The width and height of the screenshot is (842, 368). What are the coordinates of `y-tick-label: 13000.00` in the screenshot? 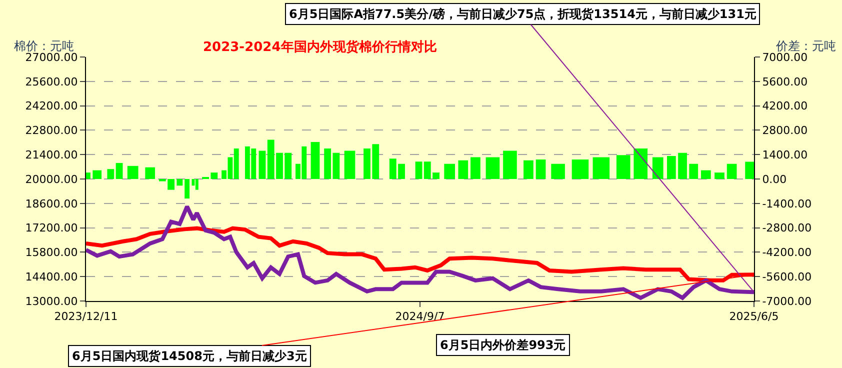 It's located at (51, 301).